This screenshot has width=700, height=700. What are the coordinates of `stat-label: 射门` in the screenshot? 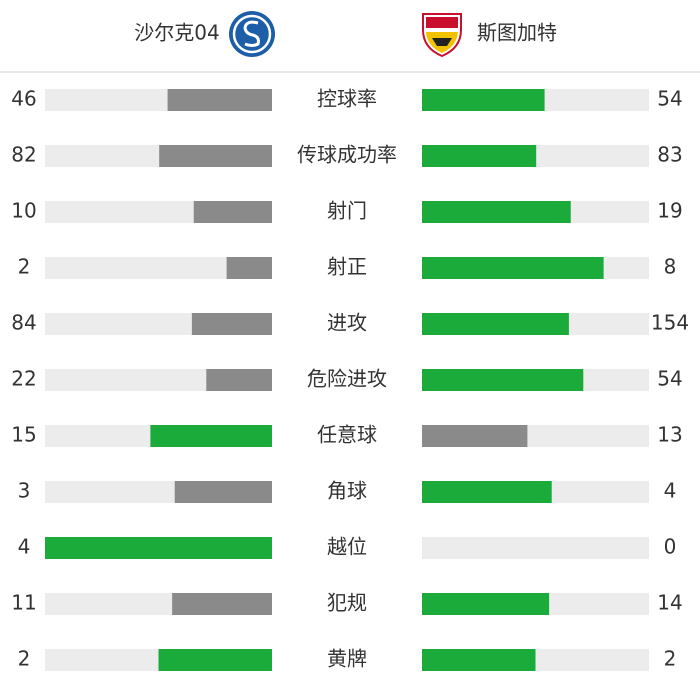 It's located at (347, 211).